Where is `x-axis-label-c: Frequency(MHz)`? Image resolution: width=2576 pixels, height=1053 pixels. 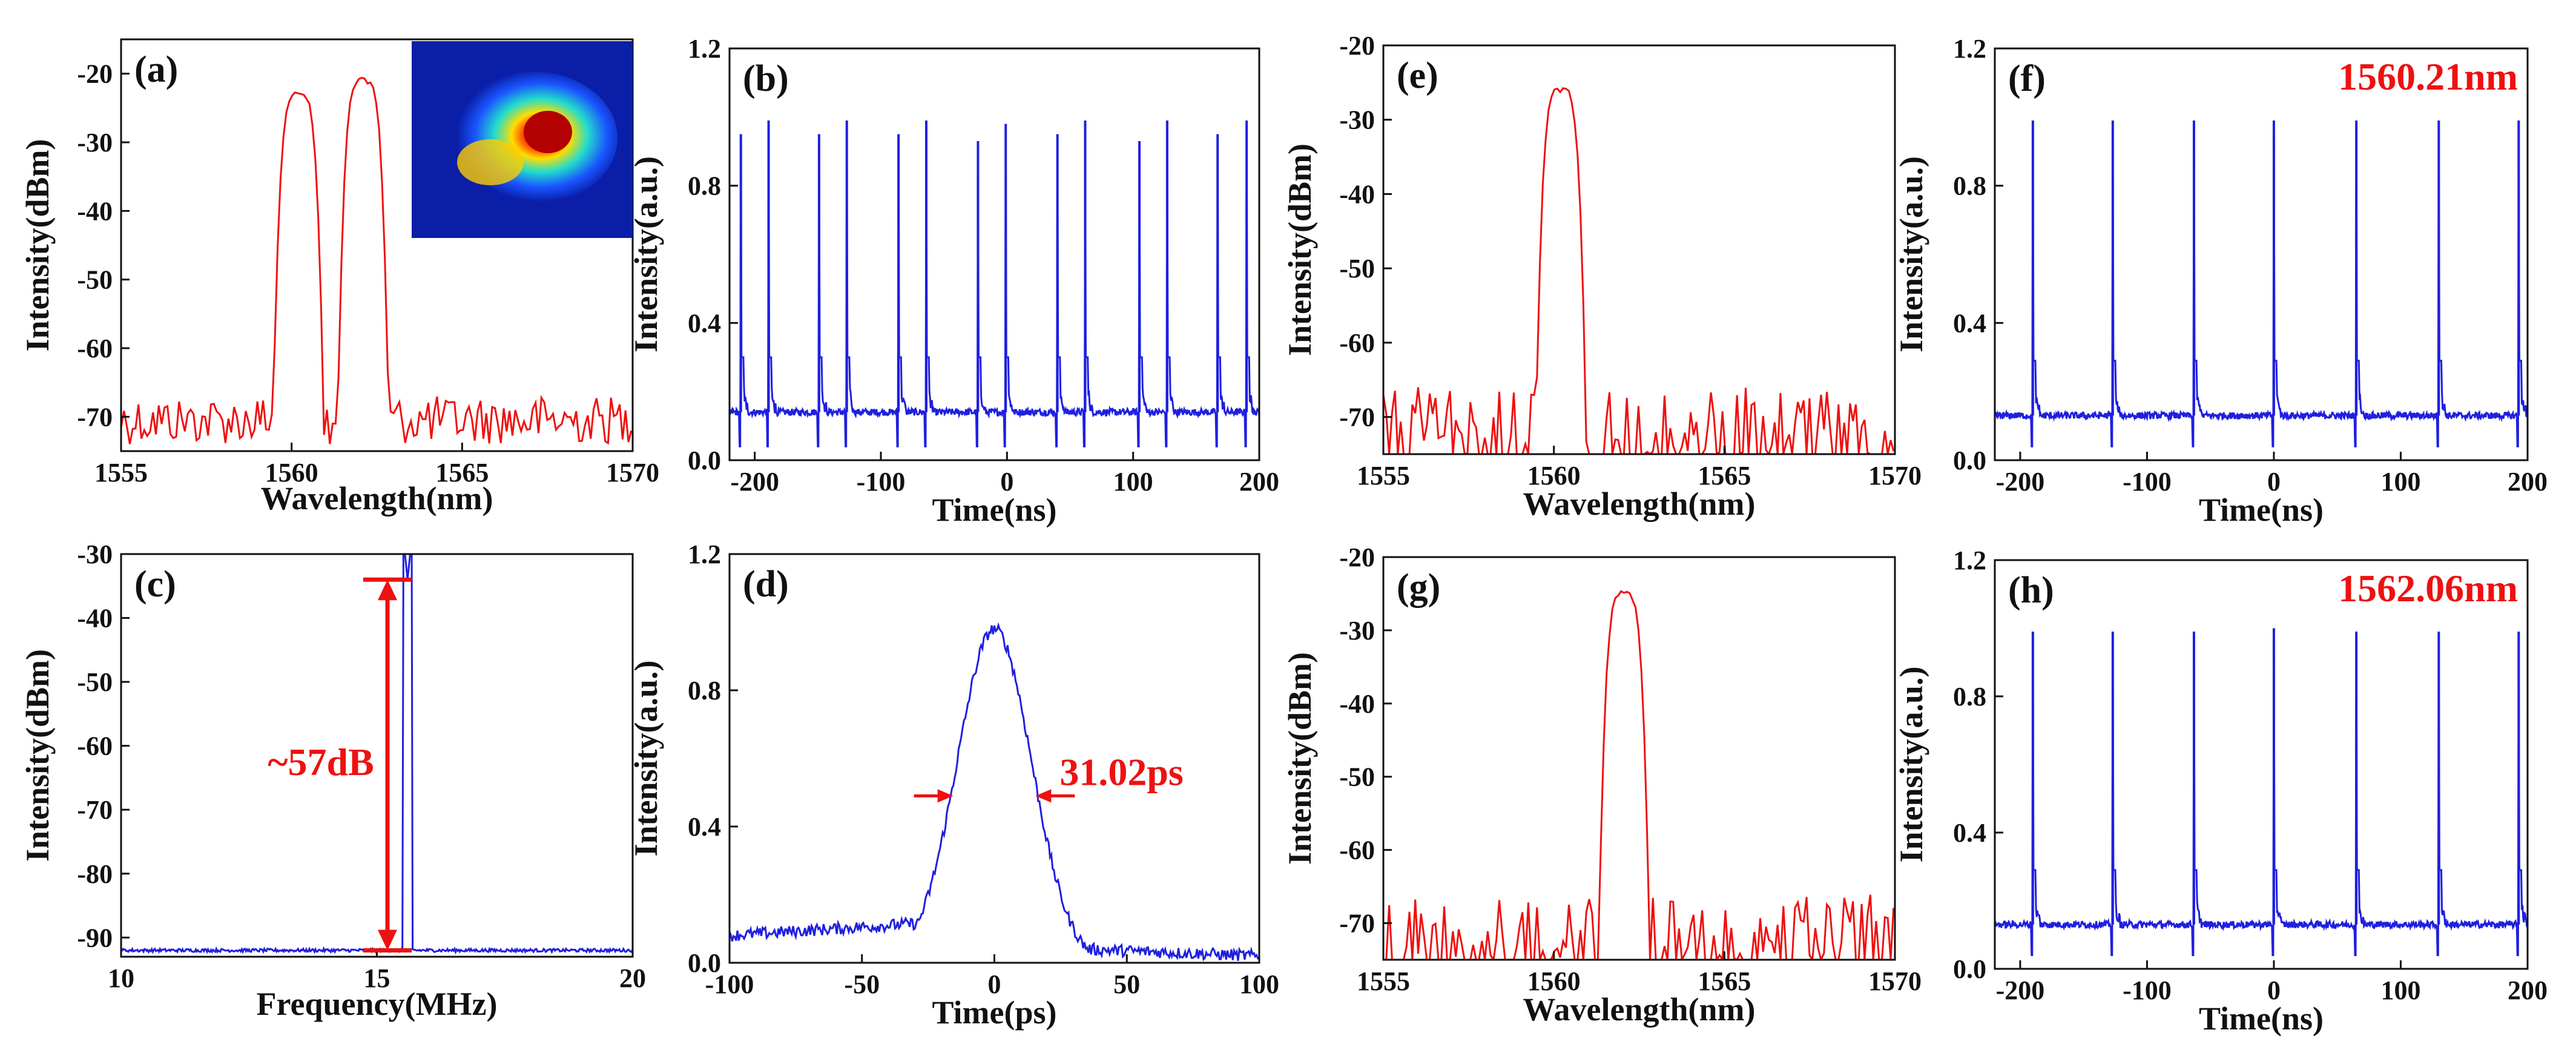
x-axis-label-c: Frequency(MHz) is located at coordinates (377, 1004).